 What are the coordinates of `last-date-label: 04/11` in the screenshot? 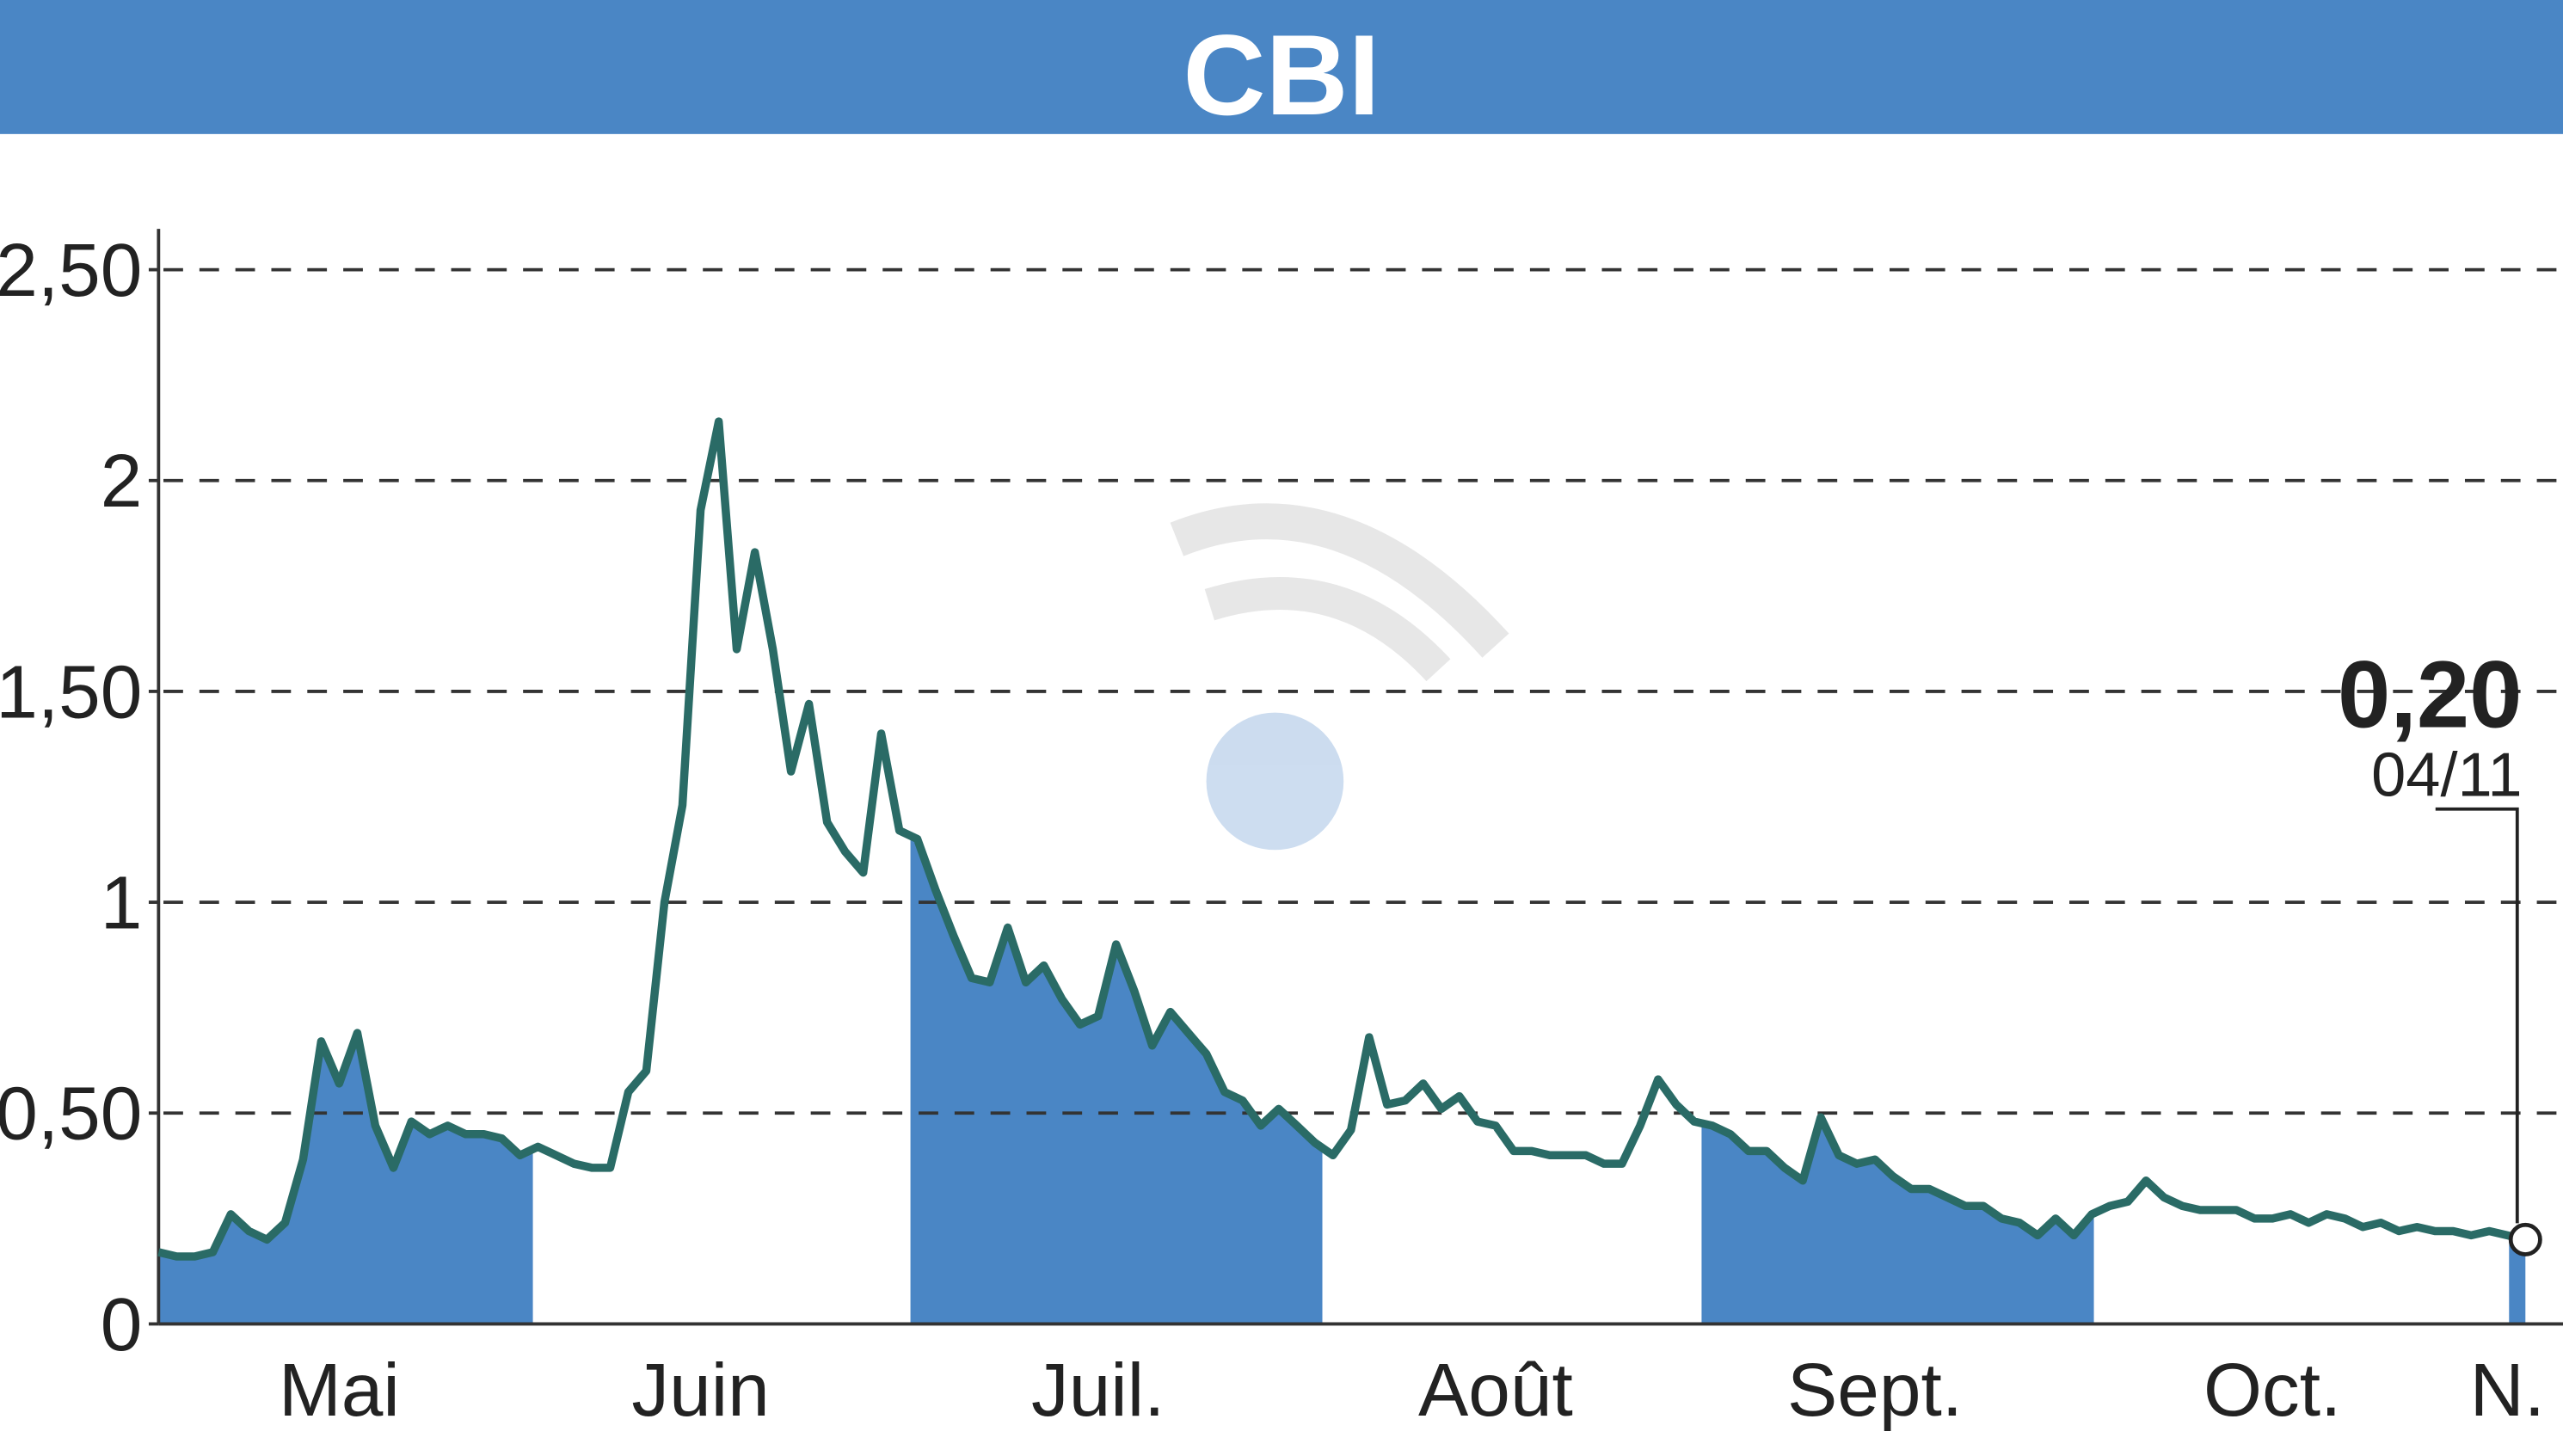 It's located at (2446, 776).